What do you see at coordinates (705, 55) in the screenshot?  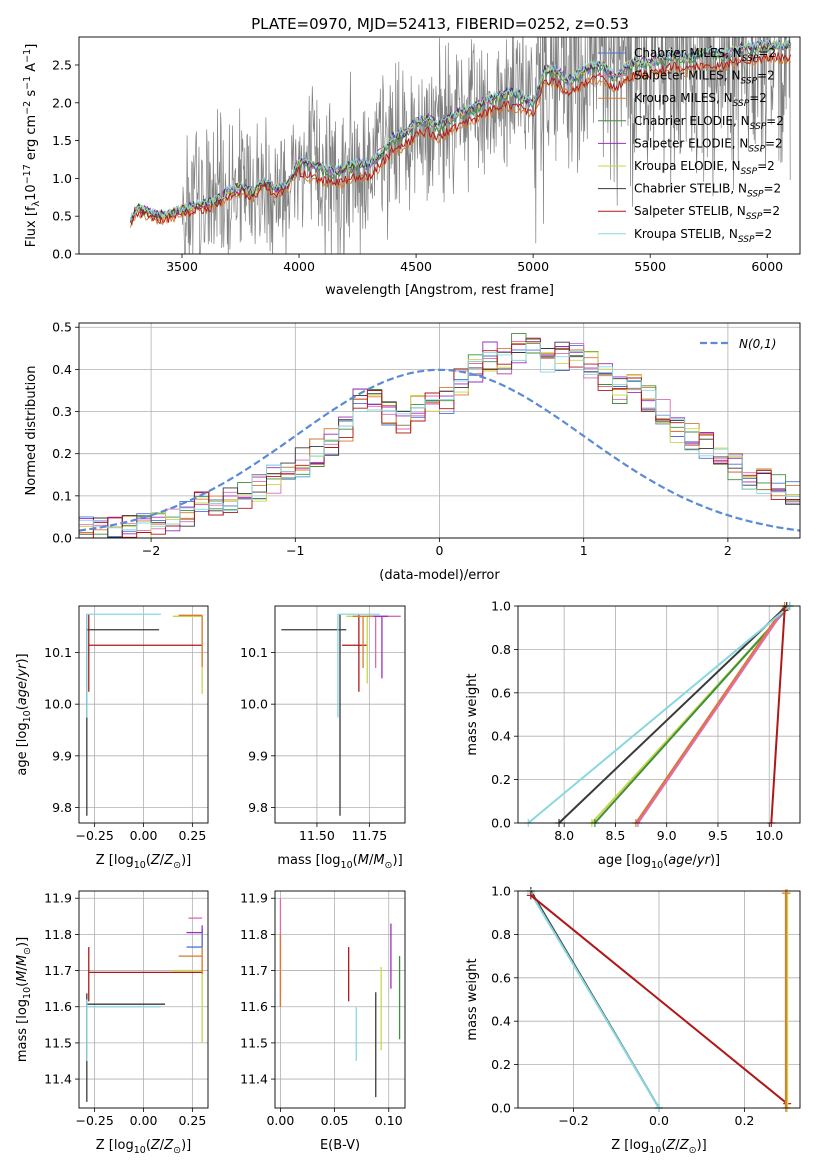 I see `legend-entry: Chabrier MILES, NSSP=2` at bounding box center [705, 55].